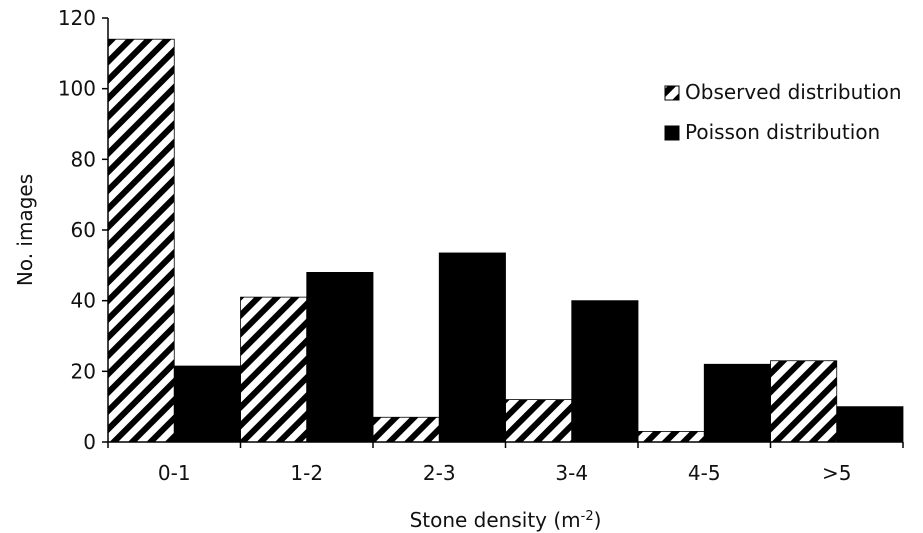 The width and height of the screenshot is (923, 533). I want to click on legend-swatch-poisson, so click(672, 133).